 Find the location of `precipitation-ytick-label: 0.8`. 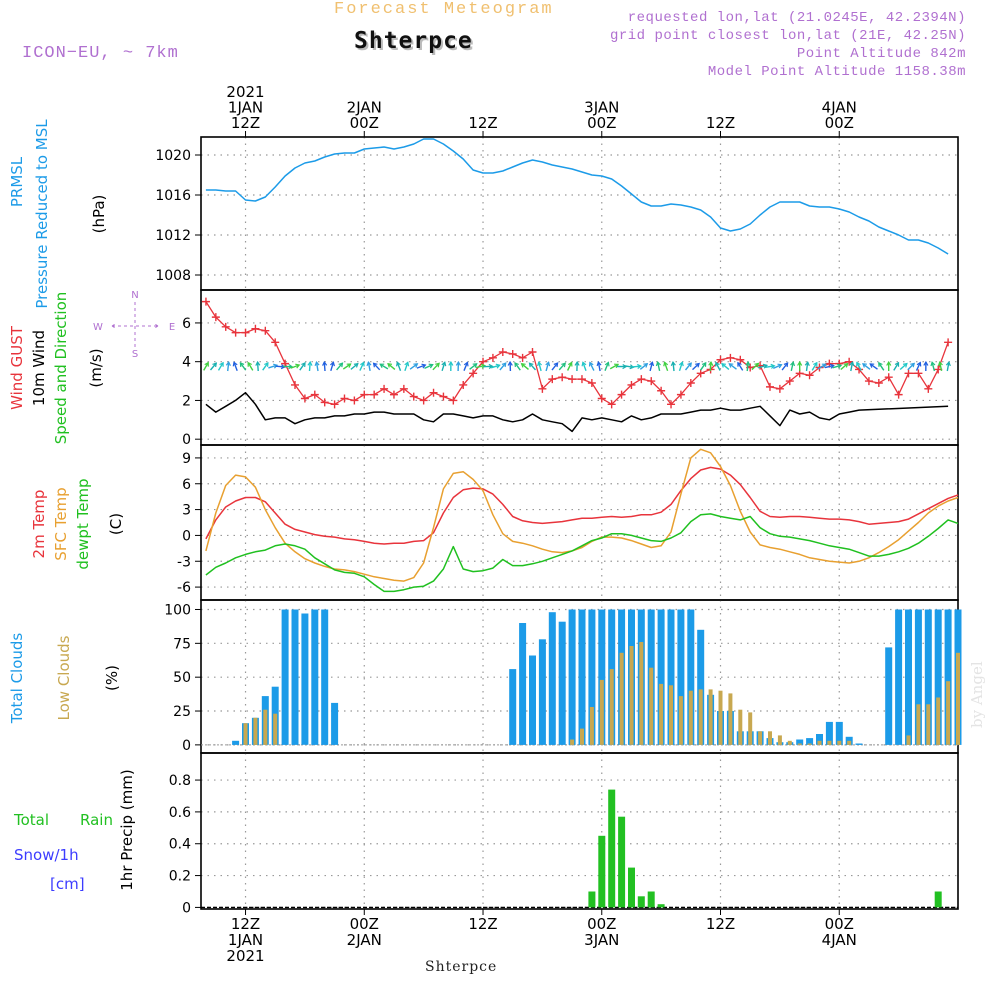

precipitation-ytick-label: 0.8 is located at coordinates (180, 781).